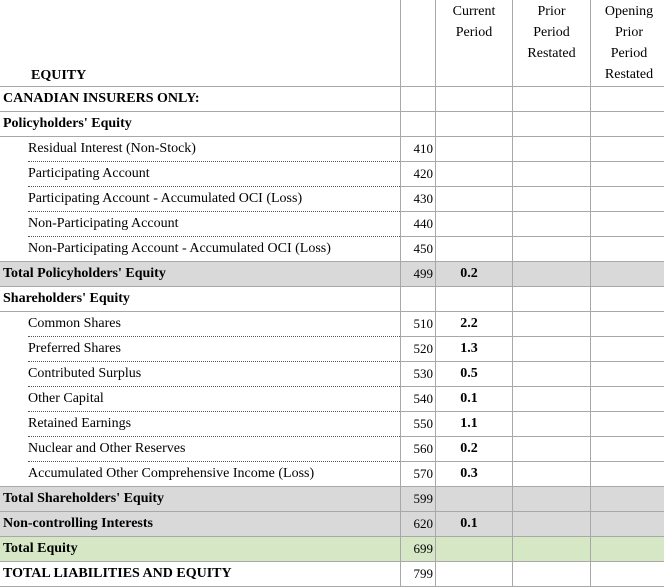 This screenshot has width=664, height=587. What do you see at coordinates (332, 174) in the screenshot?
I see `table-row: Participating Account 420` at bounding box center [332, 174].